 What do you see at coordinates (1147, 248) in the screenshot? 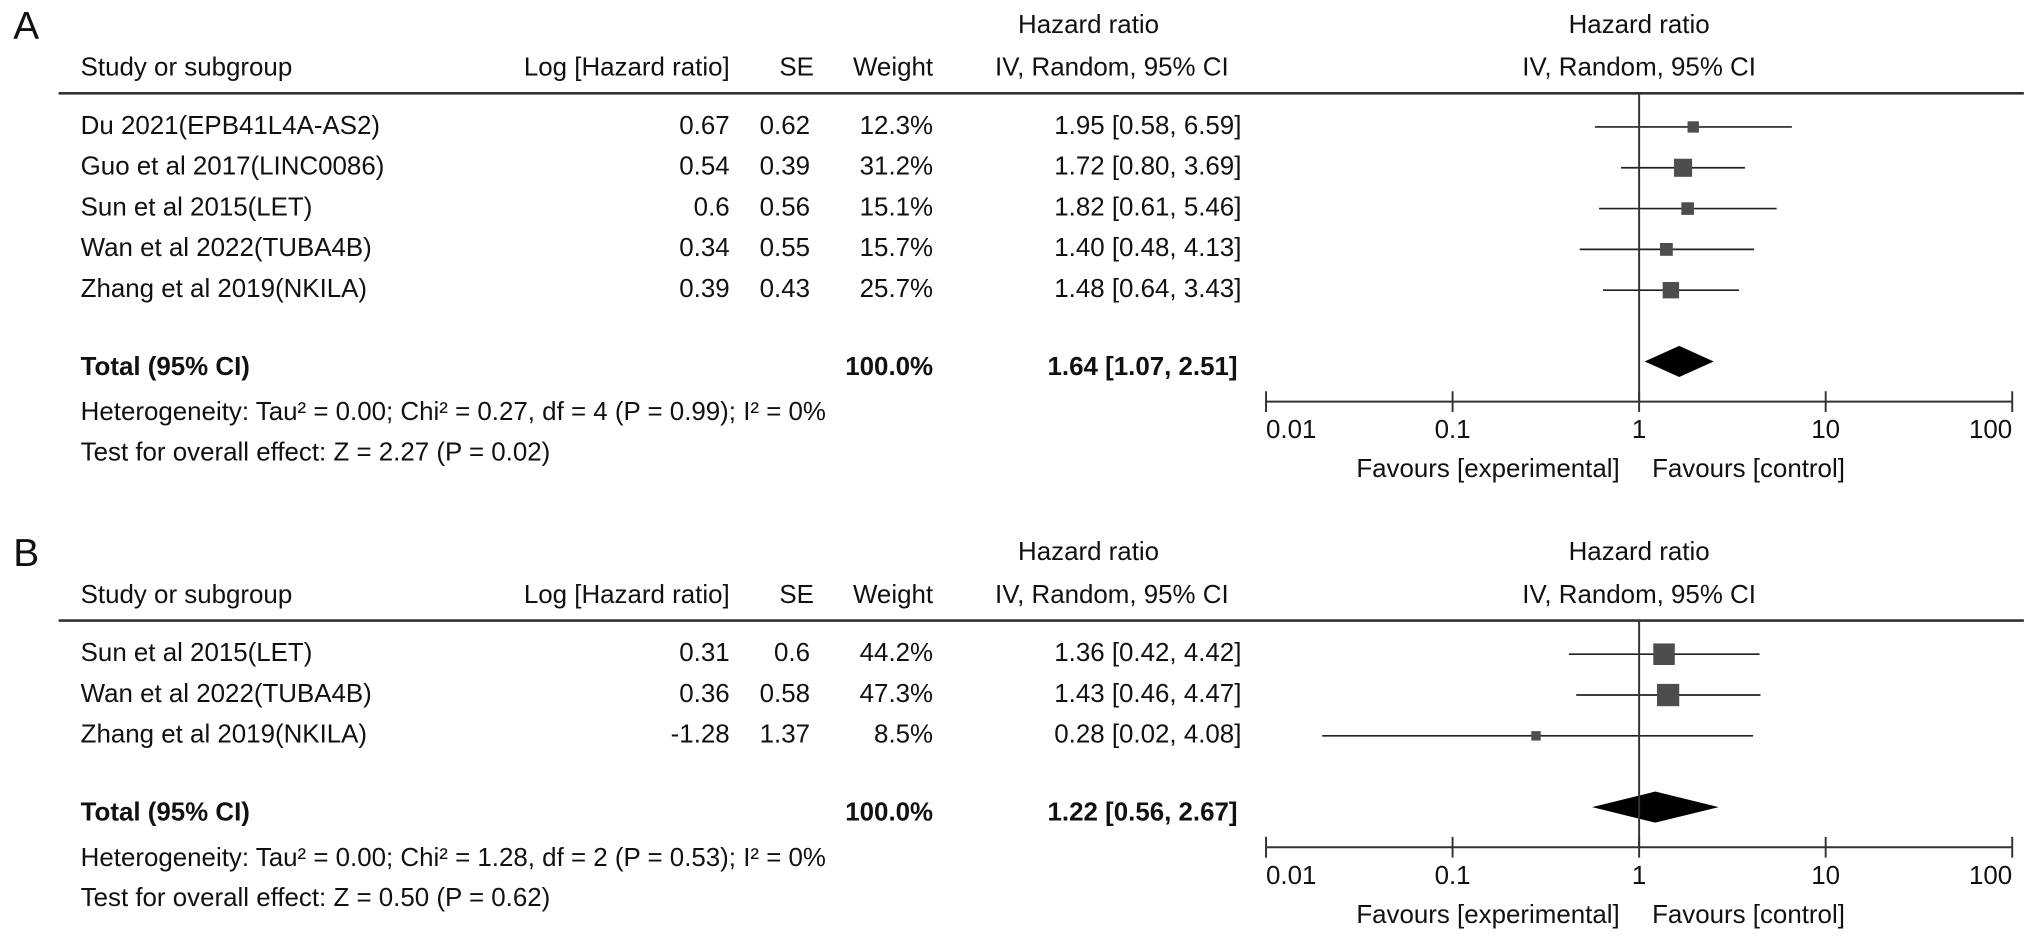
I see `ci-label: 1.40 [0.48, 4.13]` at bounding box center [1147, 248].